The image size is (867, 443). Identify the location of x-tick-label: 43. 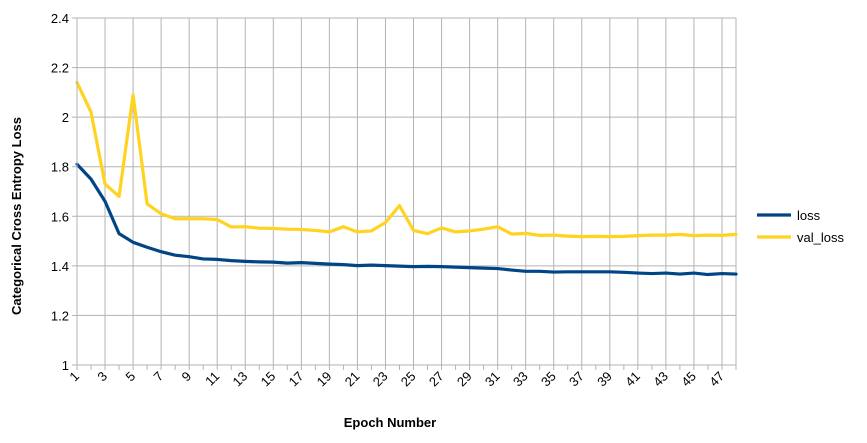
(660, 379).